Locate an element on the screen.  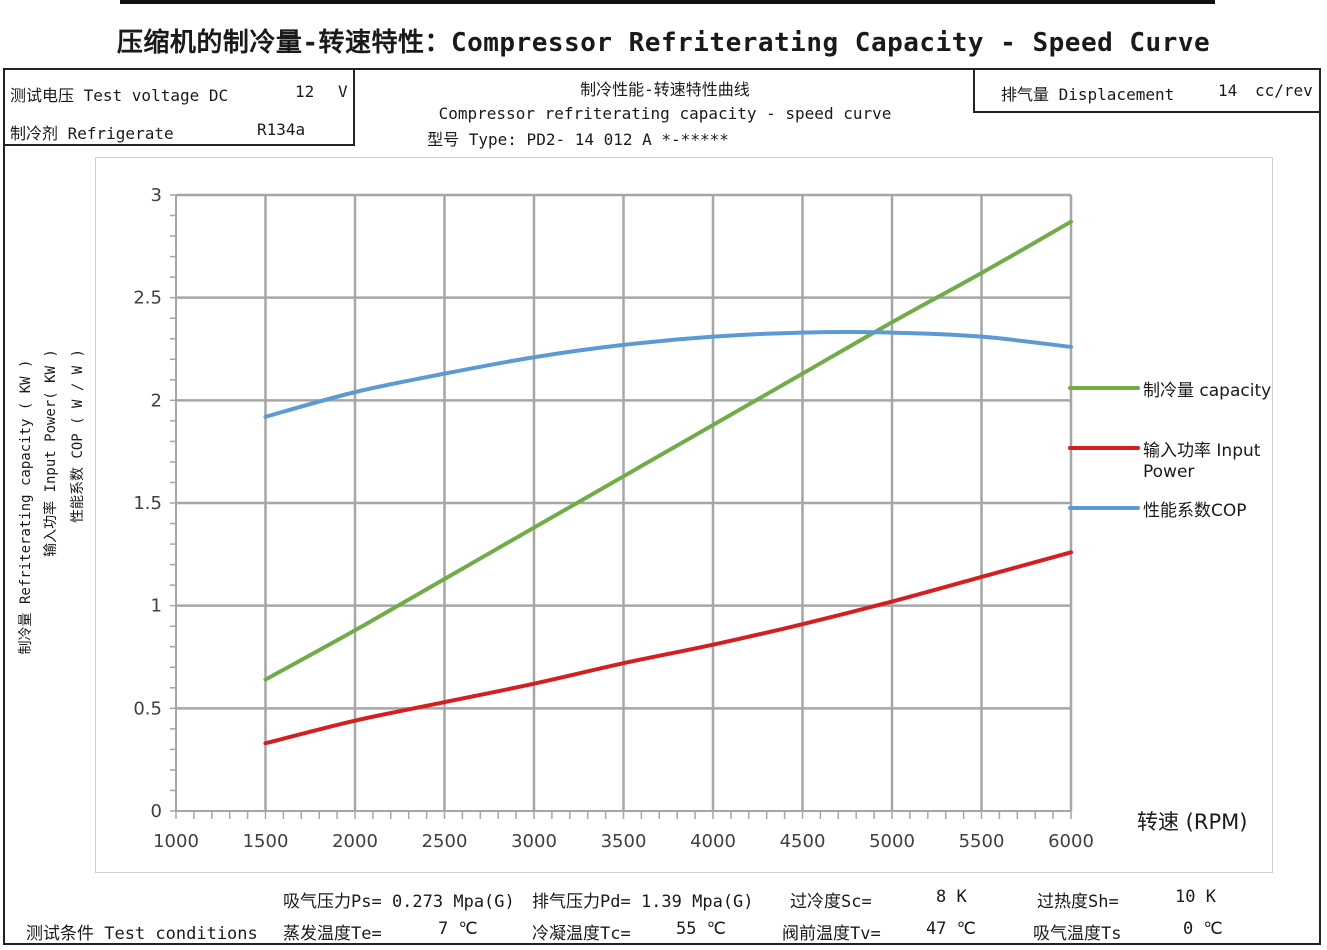
x-tick-label: 3000 is located at coordinates (534, 841).